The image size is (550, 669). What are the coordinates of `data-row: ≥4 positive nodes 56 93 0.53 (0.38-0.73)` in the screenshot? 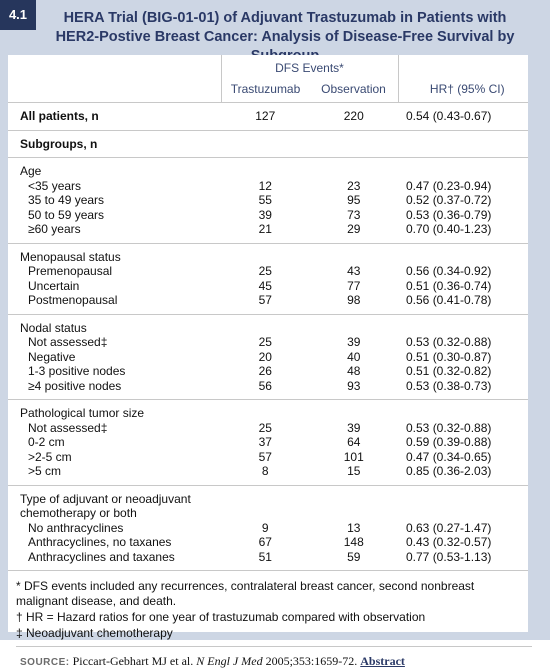 It's located at (268, 386).